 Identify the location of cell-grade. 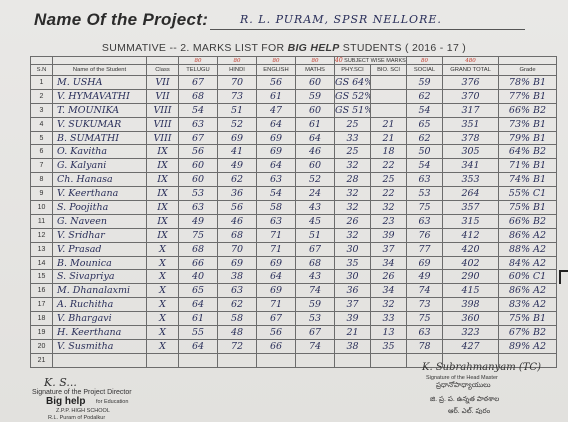
(528, 360).